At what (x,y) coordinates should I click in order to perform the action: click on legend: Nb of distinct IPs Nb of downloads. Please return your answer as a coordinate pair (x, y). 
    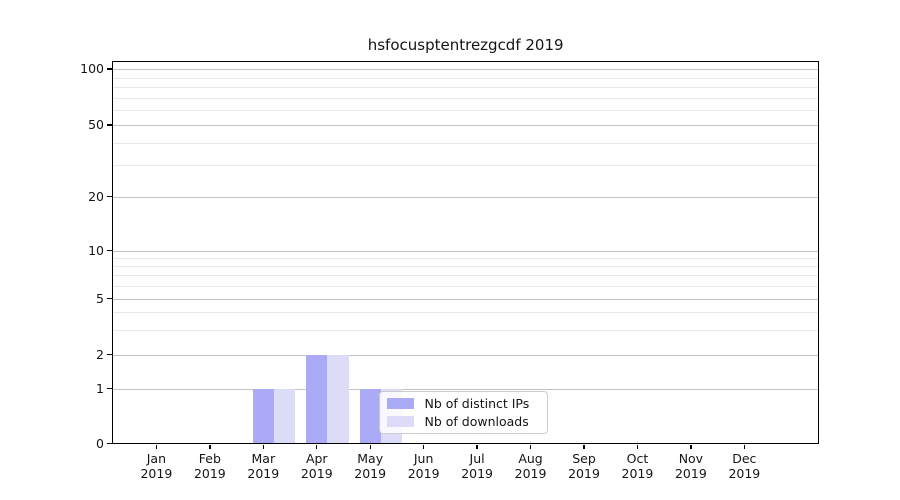
    Looking at the image, I should click on (463, 412).